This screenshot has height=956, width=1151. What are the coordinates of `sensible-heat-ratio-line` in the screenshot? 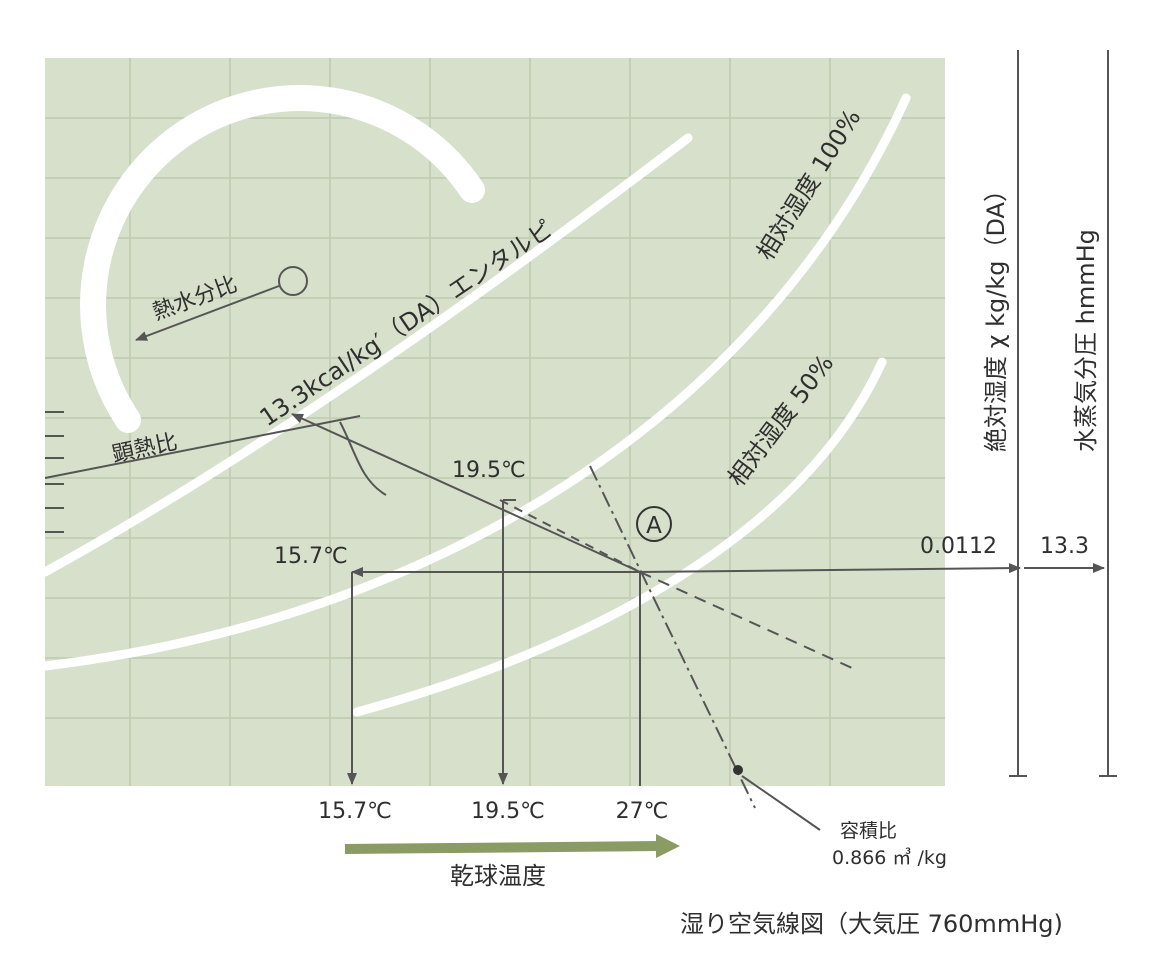 It's located at (202, 447).